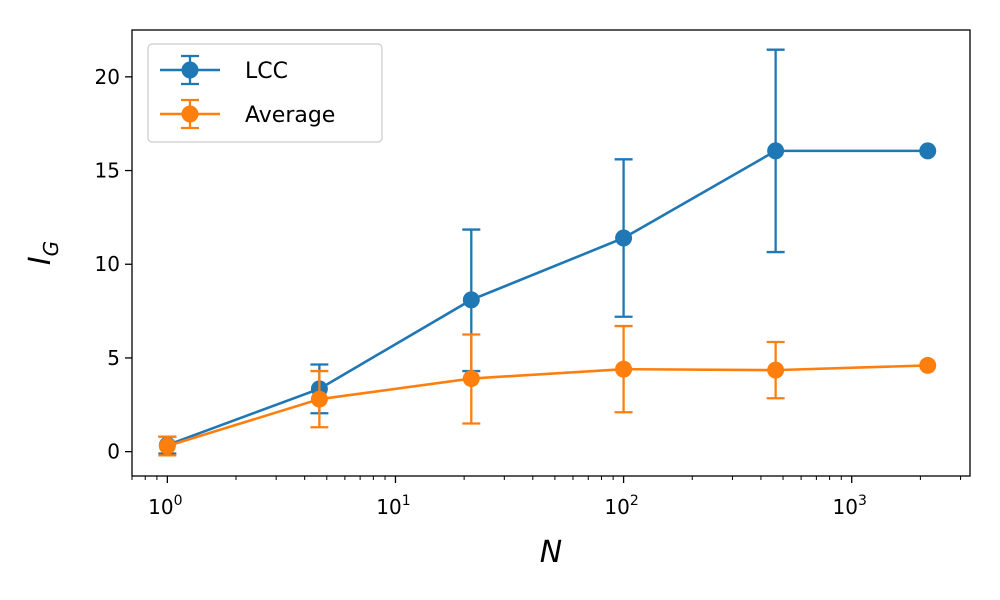 The image size is (1000, 600). Describe the element at coordinates (40, 260) in the screenshot. I see `y-axis-label-main: I` at that location.